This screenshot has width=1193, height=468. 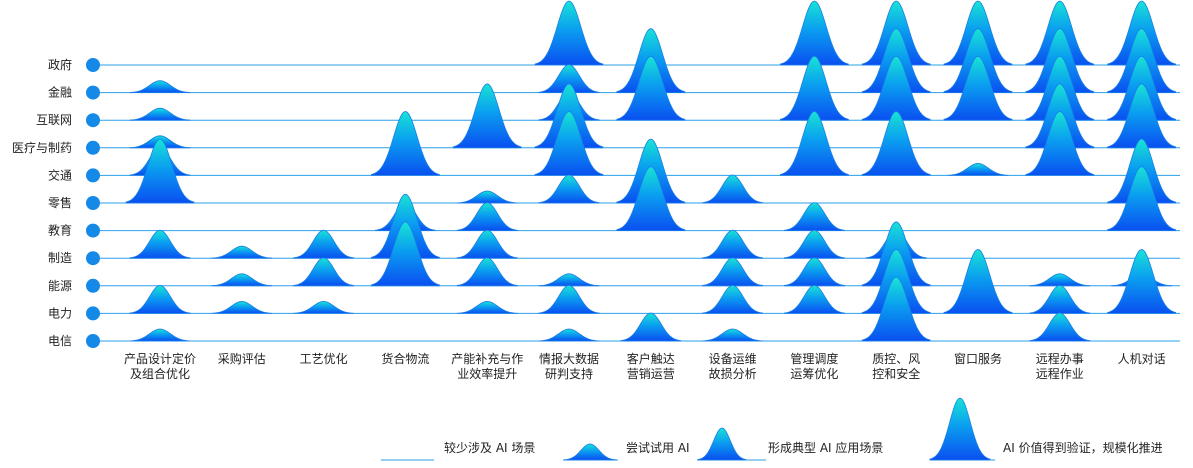 I want to click on column-label: 窗口服务, so click(x=978, y=358).